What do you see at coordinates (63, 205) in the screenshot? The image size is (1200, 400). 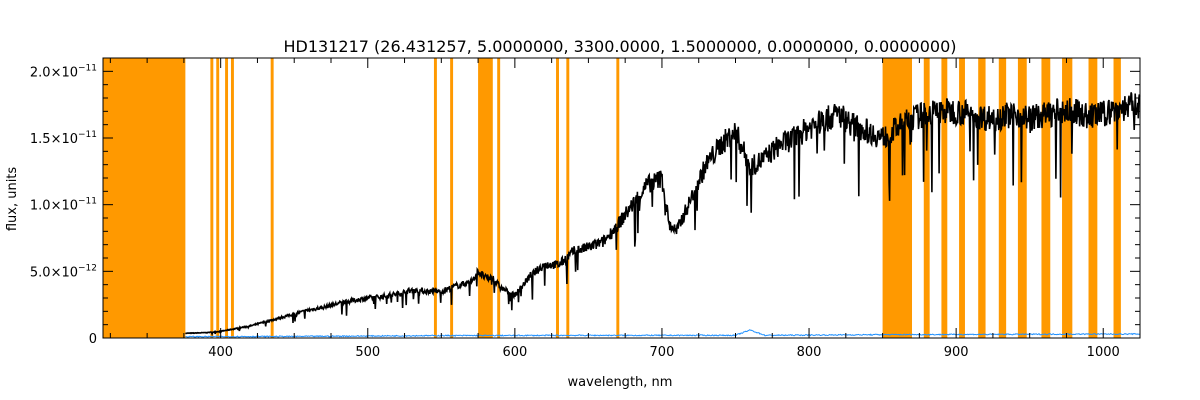 I see `y-tick-label: 1.0×10⁻¹¹` at bounding box center [63, 205].